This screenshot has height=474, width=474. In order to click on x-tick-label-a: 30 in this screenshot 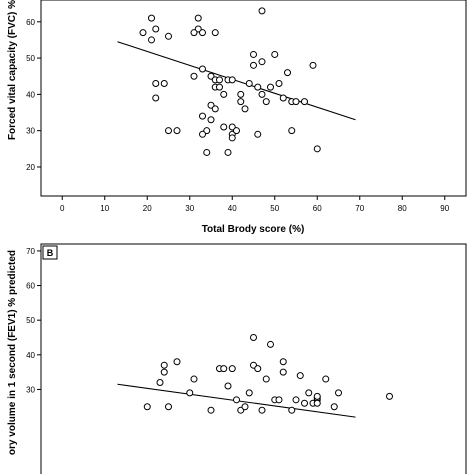, I will do `click(189, 208)`.